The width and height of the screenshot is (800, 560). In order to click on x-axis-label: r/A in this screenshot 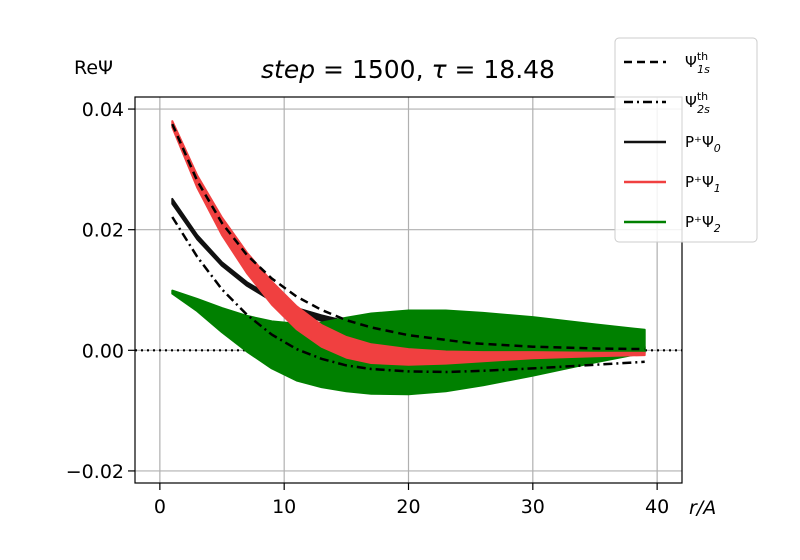, I will do `click(702, 508)`.